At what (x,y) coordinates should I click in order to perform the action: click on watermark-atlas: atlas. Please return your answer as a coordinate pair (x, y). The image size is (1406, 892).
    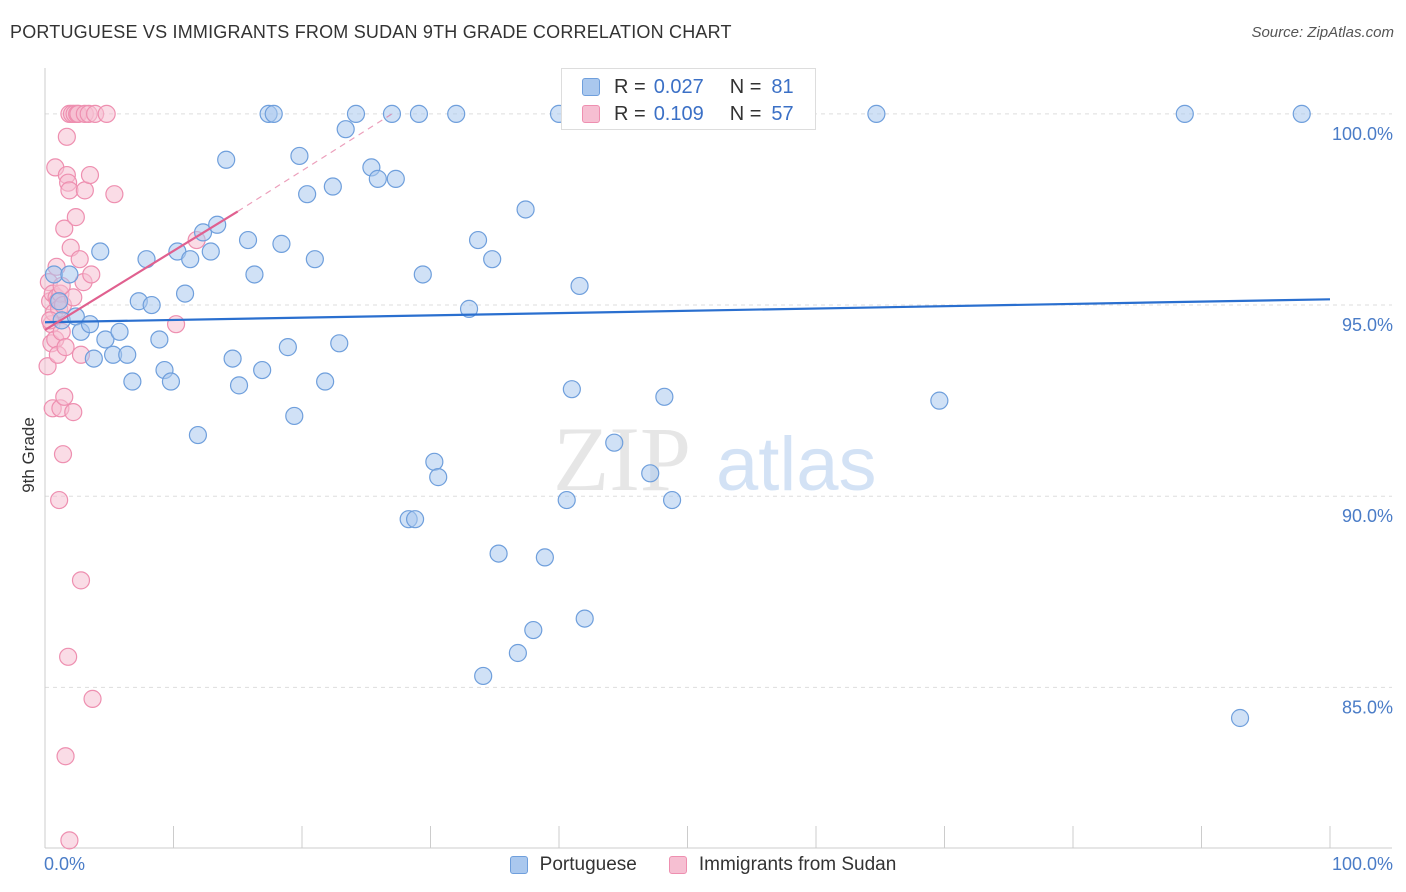
    Looking at the image, I should click on (796, 464).